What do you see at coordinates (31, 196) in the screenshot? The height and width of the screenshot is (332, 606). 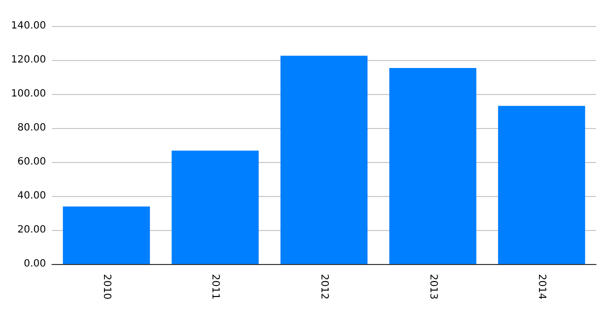 I see `y-tick-label: 40.00` at bounding box center [31, 196].